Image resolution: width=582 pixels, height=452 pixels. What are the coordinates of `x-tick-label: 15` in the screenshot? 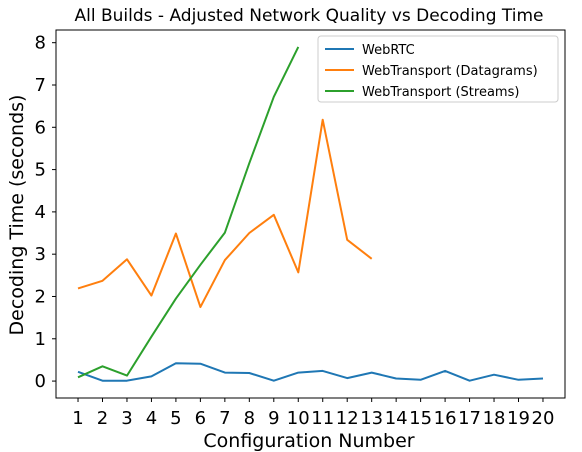 It's located at (420, 418).